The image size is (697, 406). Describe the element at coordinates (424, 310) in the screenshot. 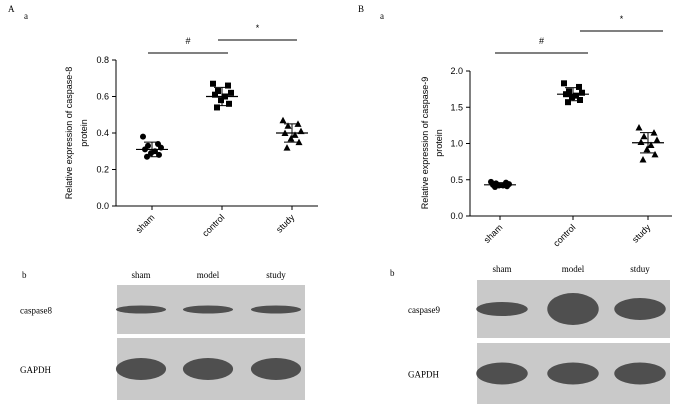

I see `row-label: caspase9` at that location.